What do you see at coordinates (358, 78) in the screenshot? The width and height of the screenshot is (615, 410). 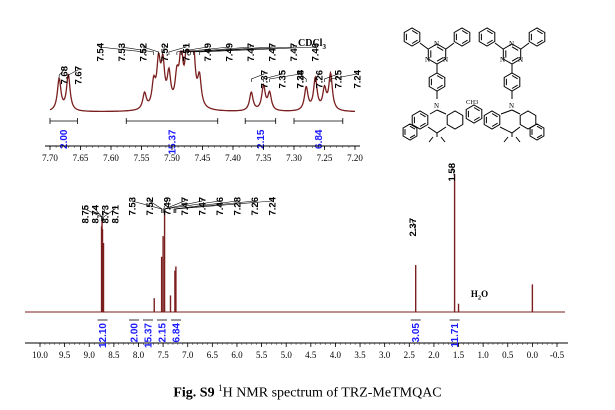 I see `inset-peak-label: 7.24` at bounding box center [358, 78].